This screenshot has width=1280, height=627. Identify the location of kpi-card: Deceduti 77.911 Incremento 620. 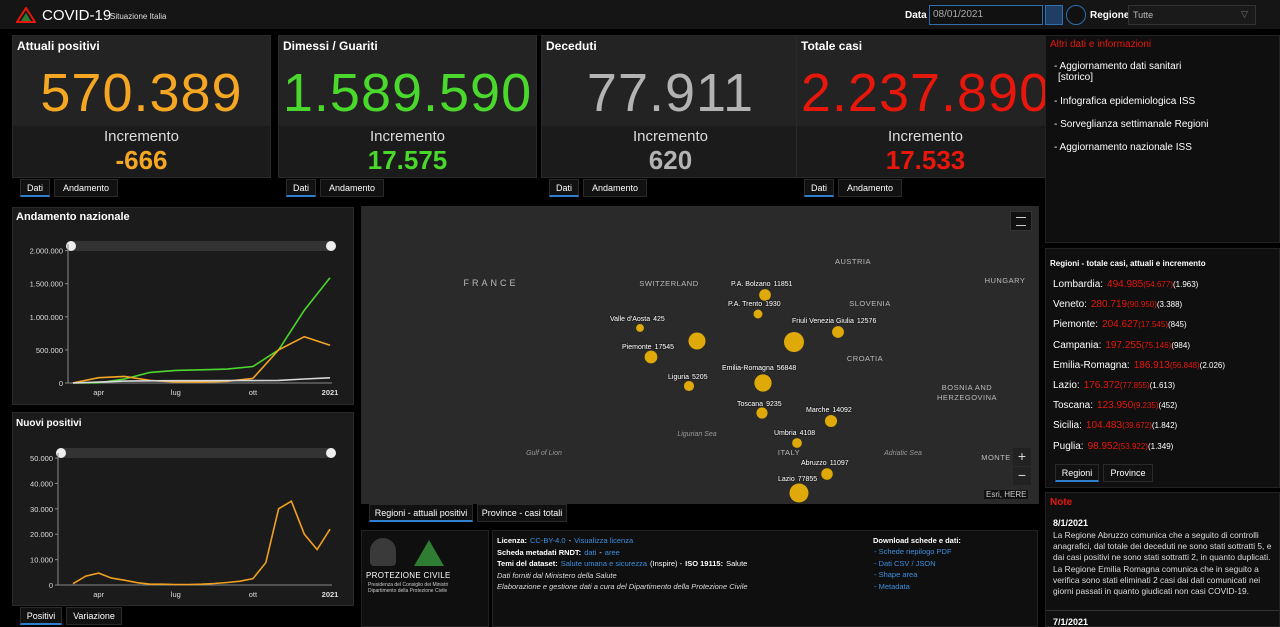
(670, 106).